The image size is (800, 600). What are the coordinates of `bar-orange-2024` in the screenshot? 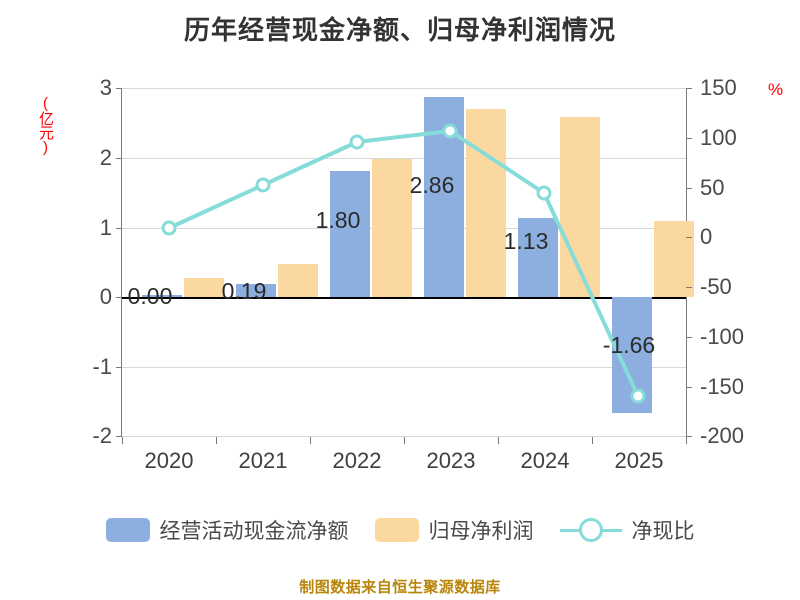 It's located at (580, 207).